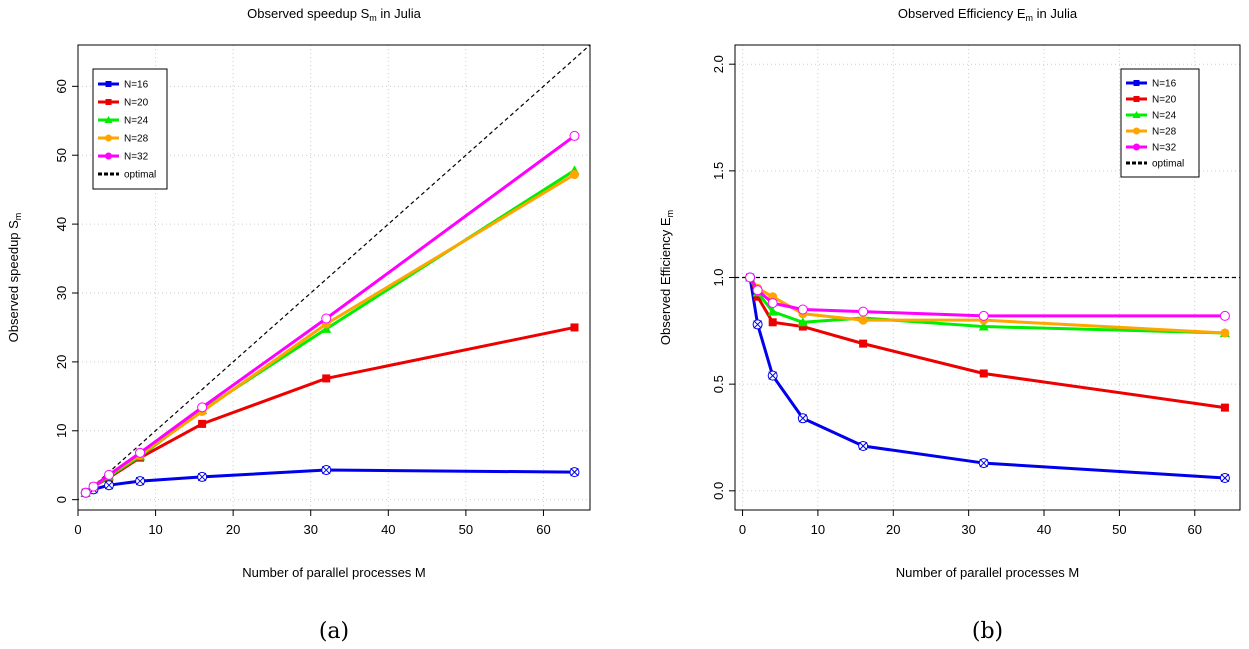  Describe the element at coordinates (14, 278) in the screenshot. I see `y-axis-label: Observed speedup Sm` at that location.